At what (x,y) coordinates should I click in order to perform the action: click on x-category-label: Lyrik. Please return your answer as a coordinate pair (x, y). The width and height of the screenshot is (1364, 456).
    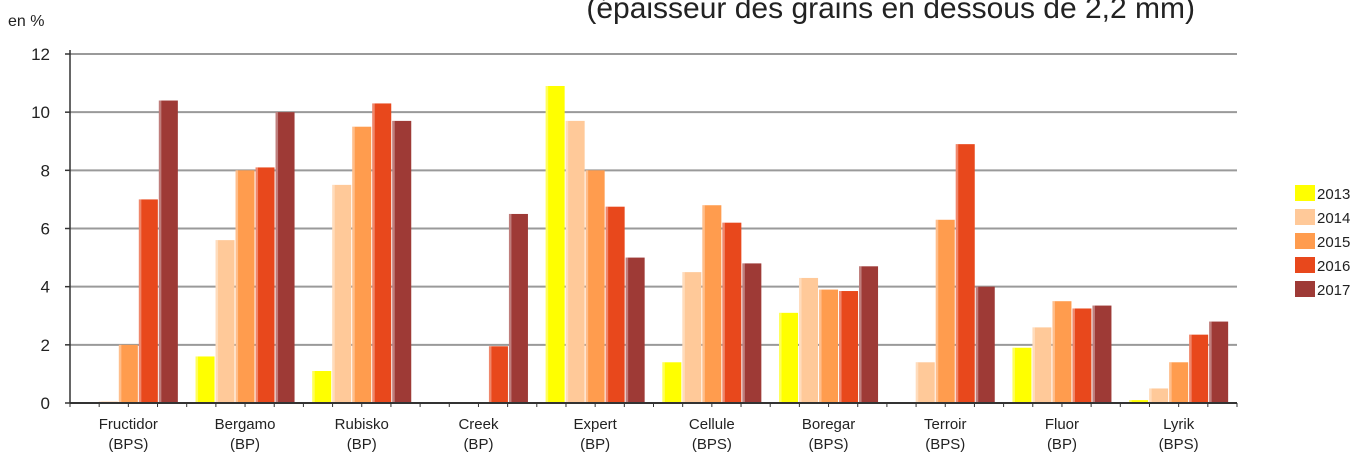
    Looking at the image, I should click on (1179, 424).